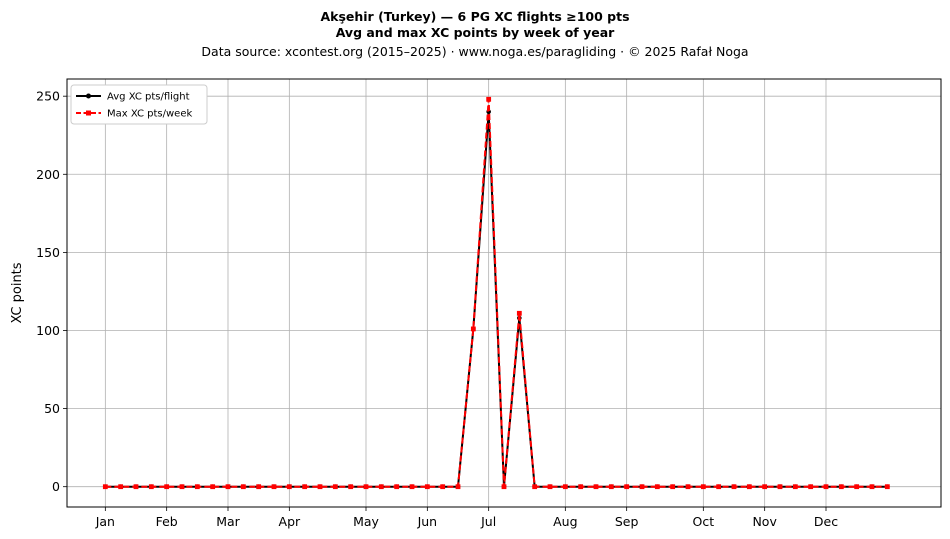 The height and width of the screenshot is (539, 950). I want to click on legend: Avg XC pts/flight Max XC pts/week, so click(139, 104).